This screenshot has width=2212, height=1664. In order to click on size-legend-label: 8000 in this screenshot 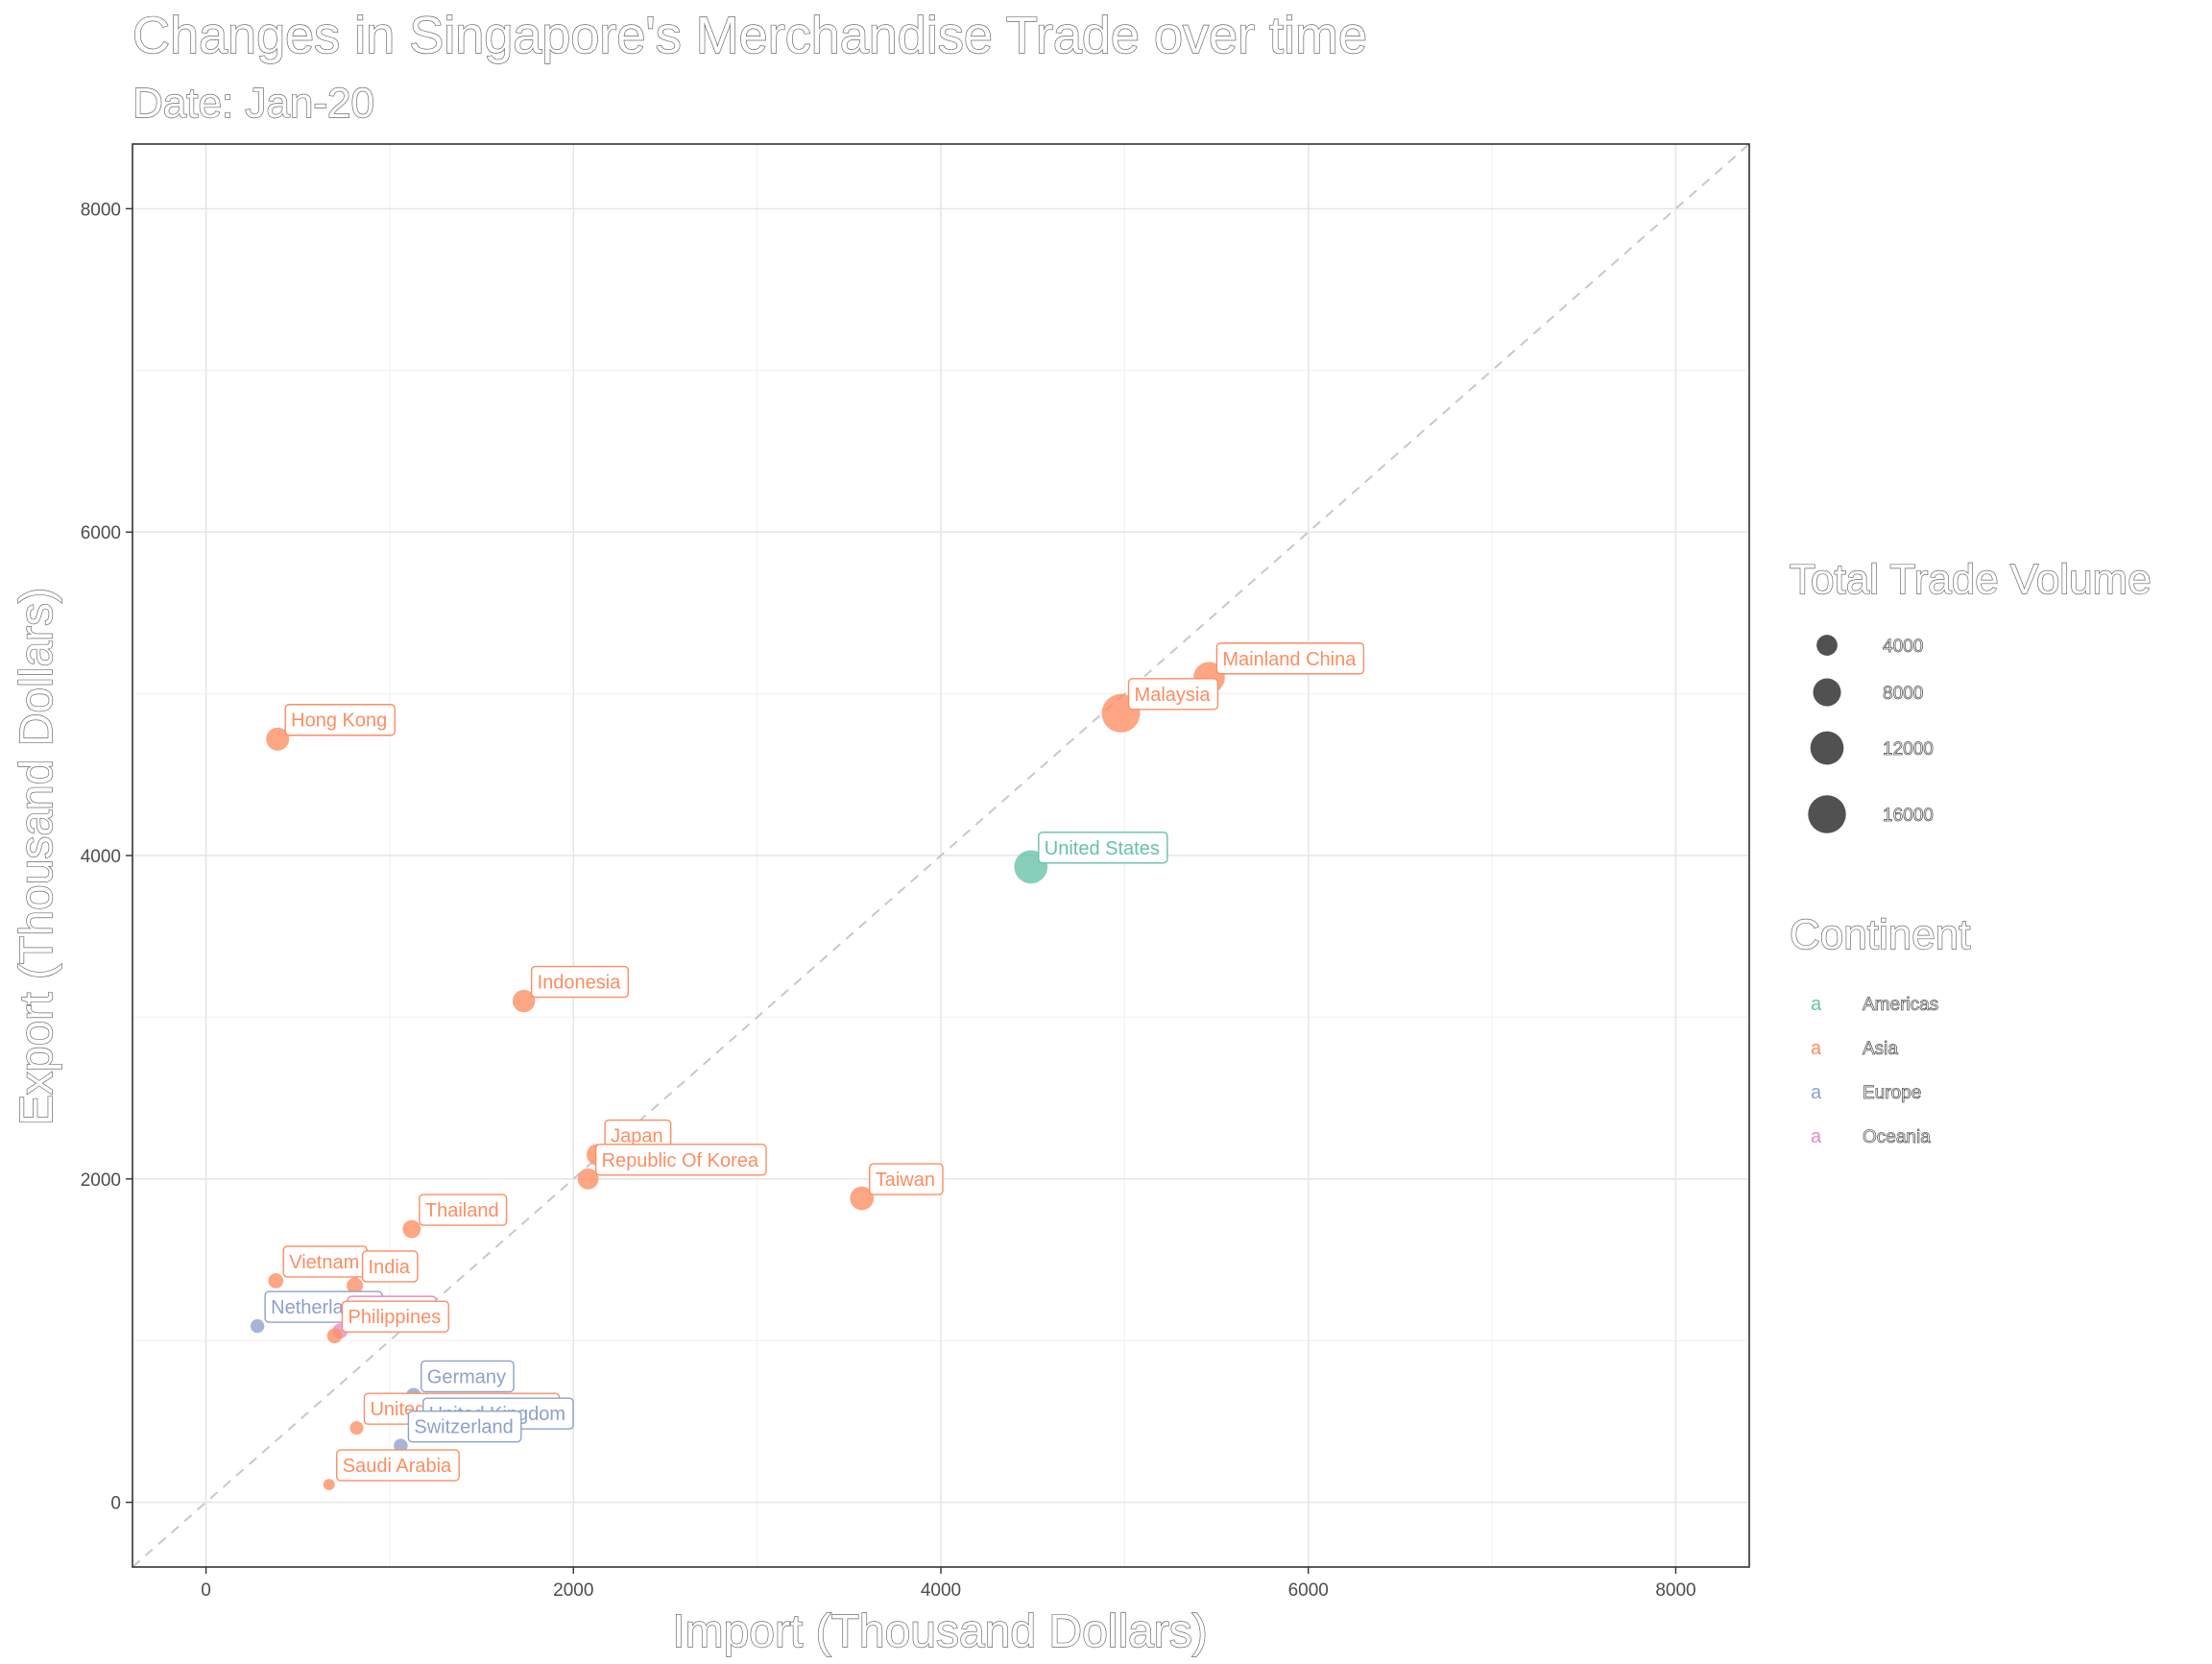, I will do `click(1903, 694)`.